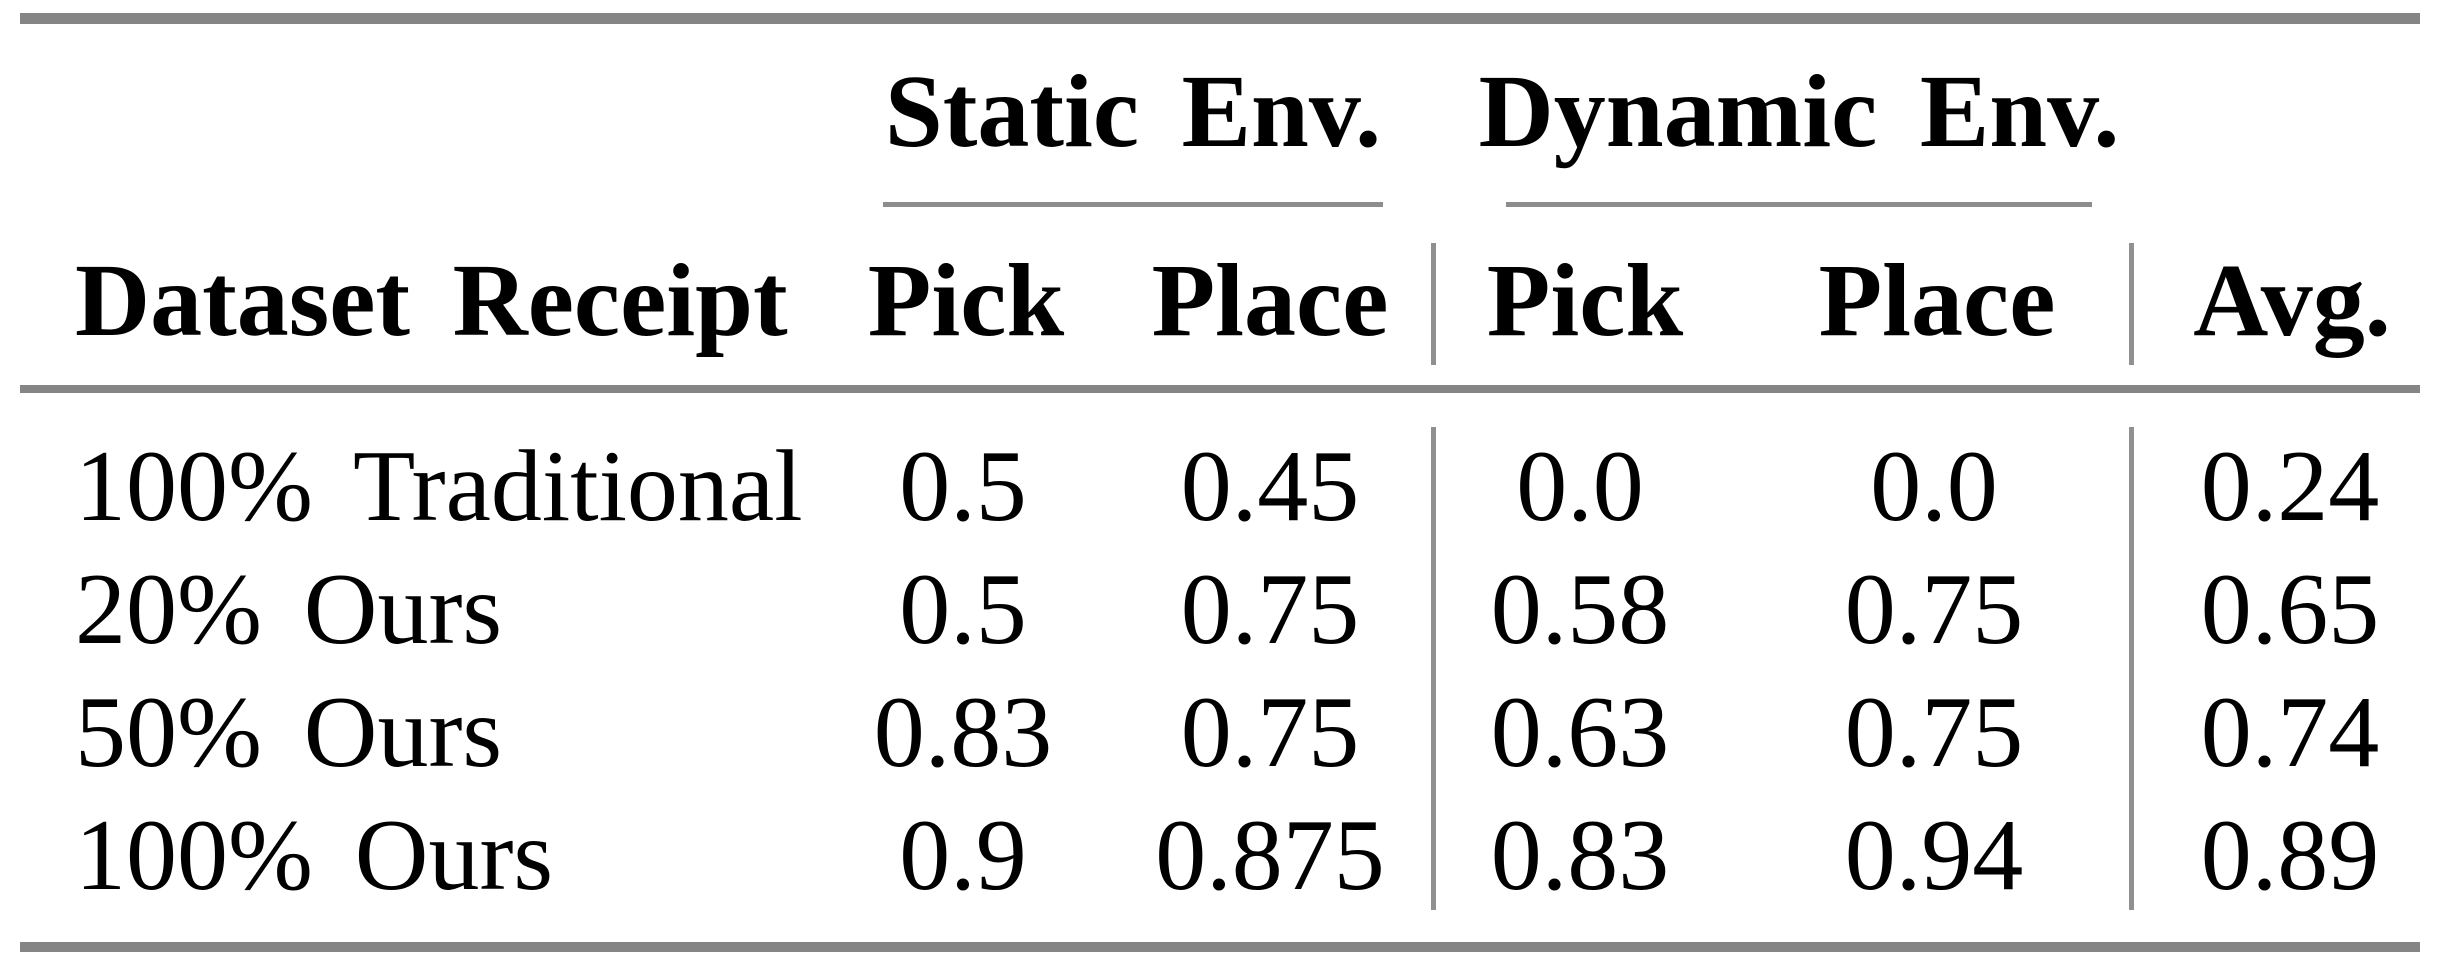 The width and height of the screenshot is (2440, 966). I want to click on cell-static-place: 0.875, so click(1270, 855).